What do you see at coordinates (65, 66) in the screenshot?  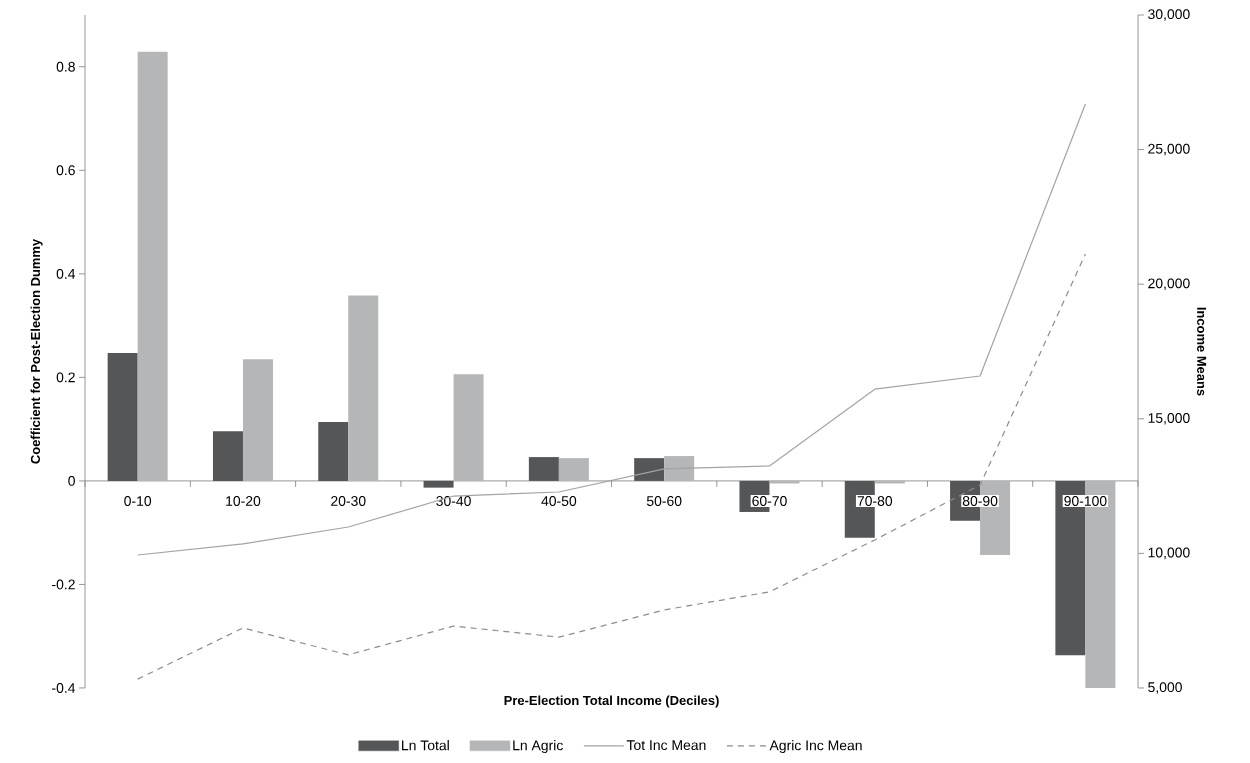 I see `y-tick-label: 0.8` at bounding box center [65, 66].